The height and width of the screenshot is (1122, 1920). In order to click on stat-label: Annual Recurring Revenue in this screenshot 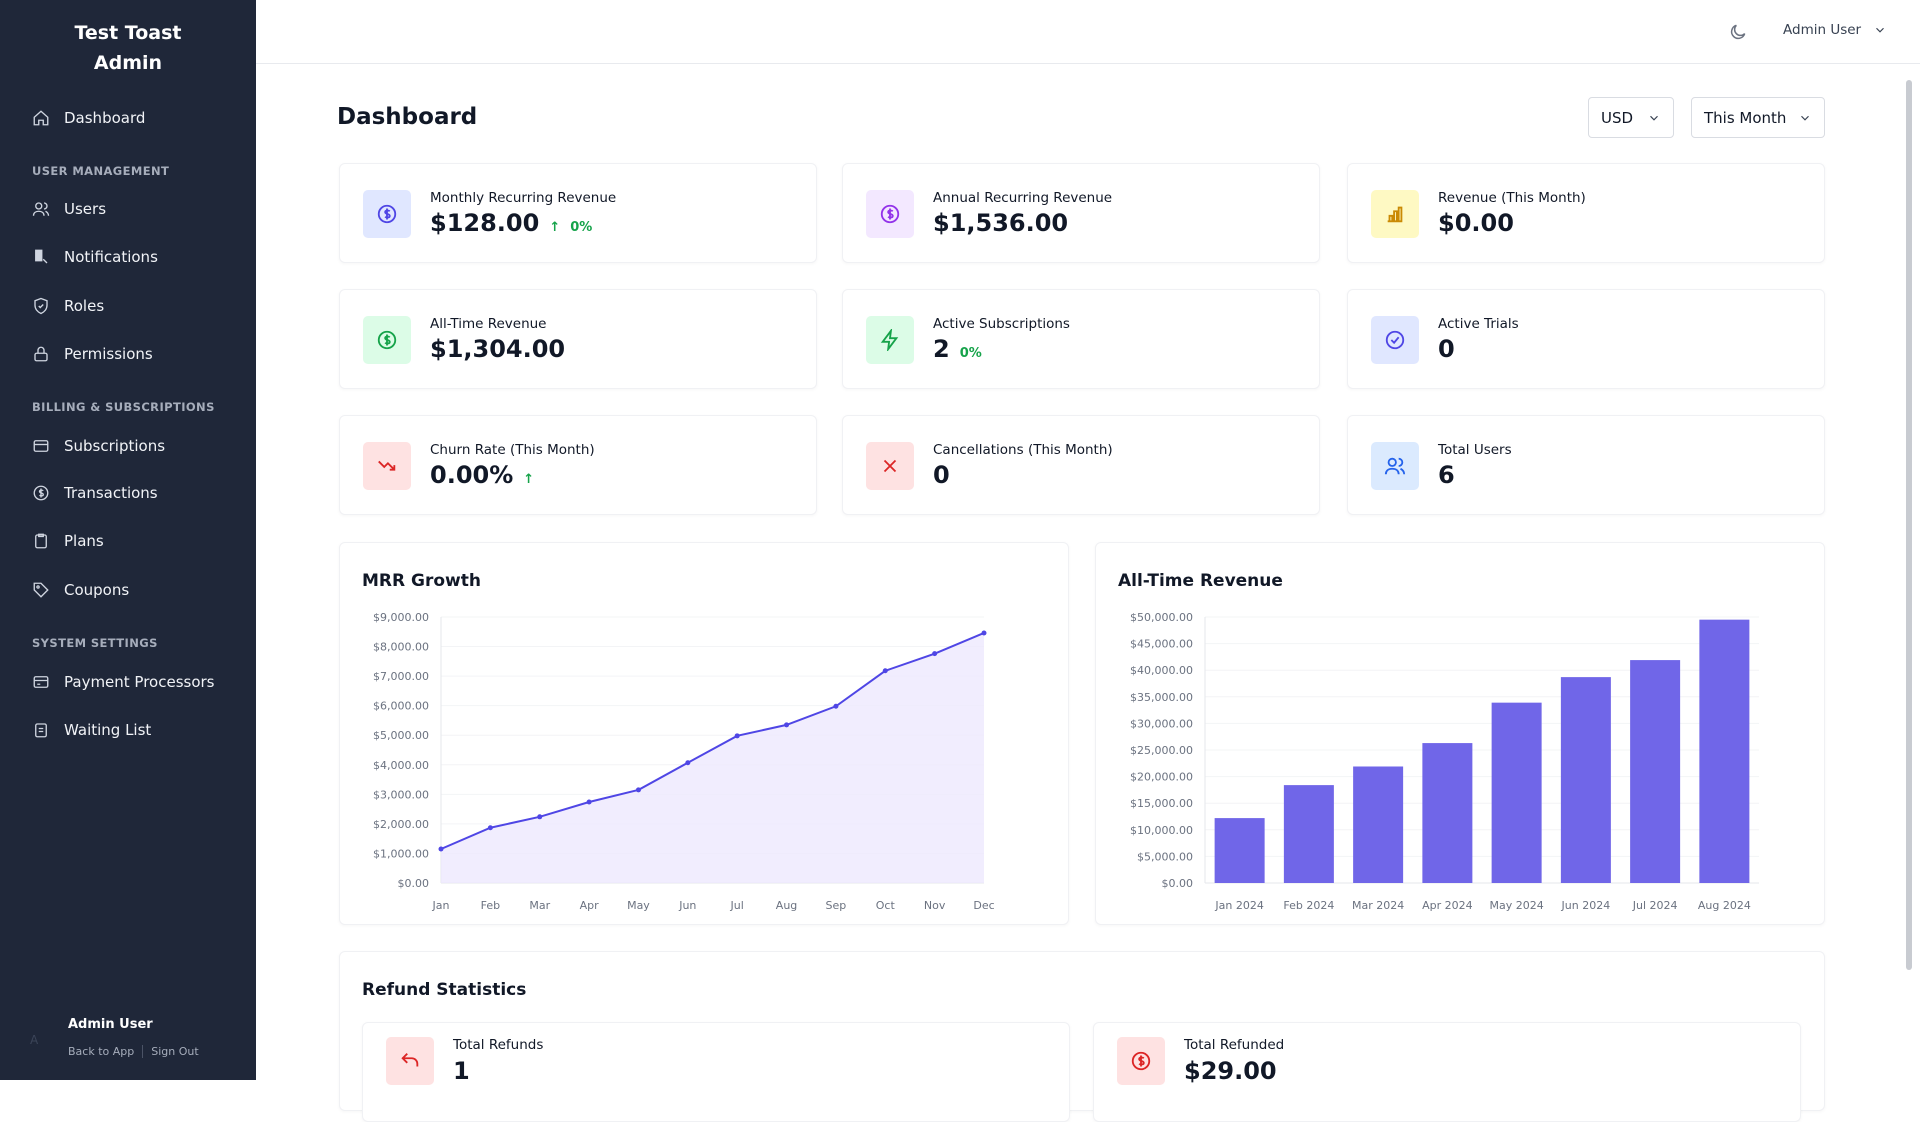, I will do `click(1023, 198)`.